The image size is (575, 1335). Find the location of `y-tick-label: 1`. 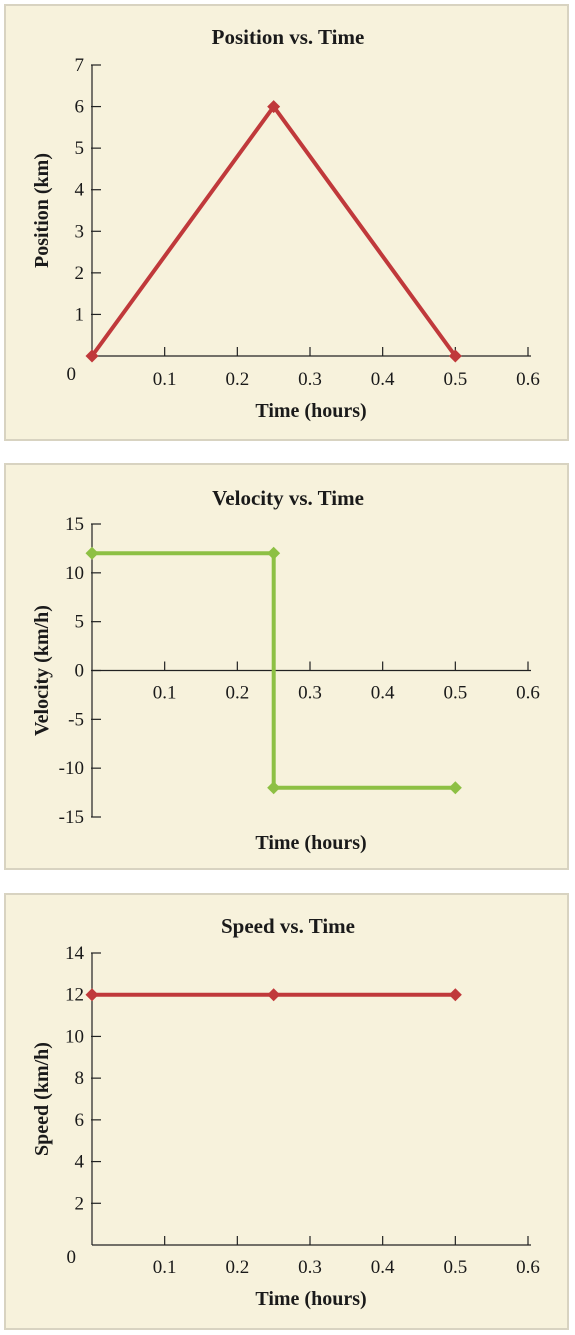

y-tick-label: 1 is located at coordinates (80, 314).